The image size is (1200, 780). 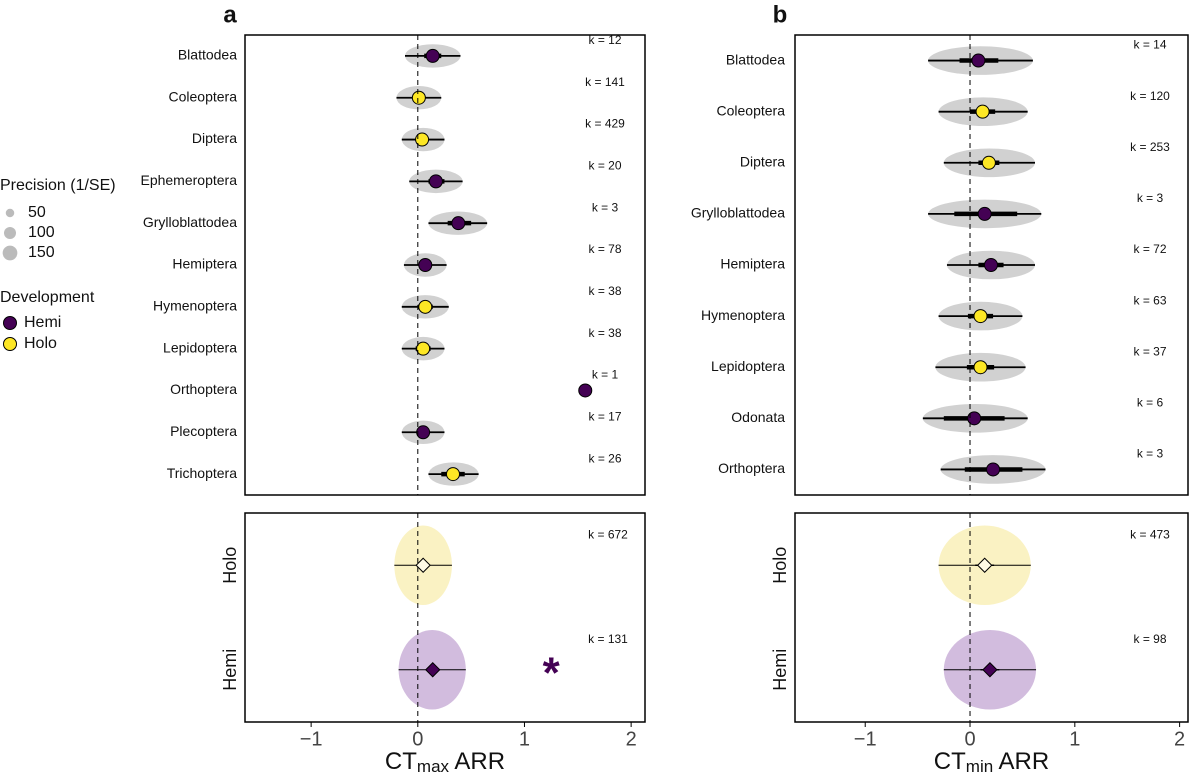 I want to click on size-key-label: 100, so click(x=41, y=232).